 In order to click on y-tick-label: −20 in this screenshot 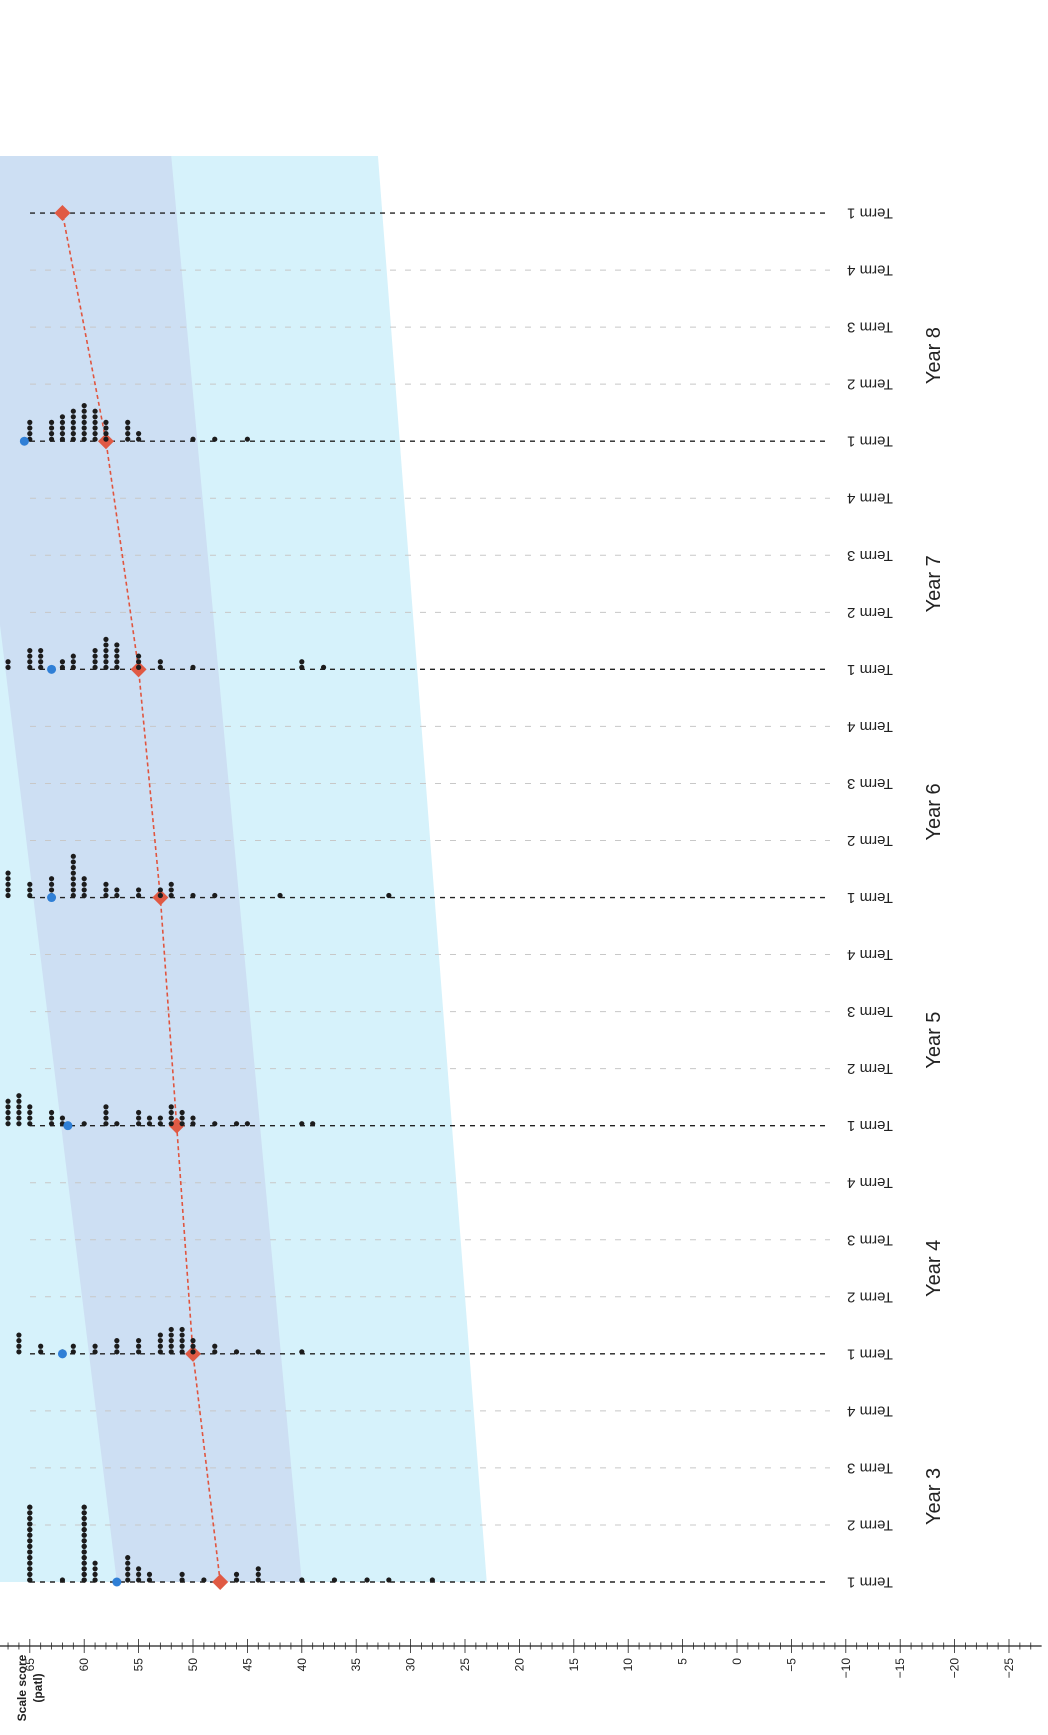, I will do `click(955, 1668)`.